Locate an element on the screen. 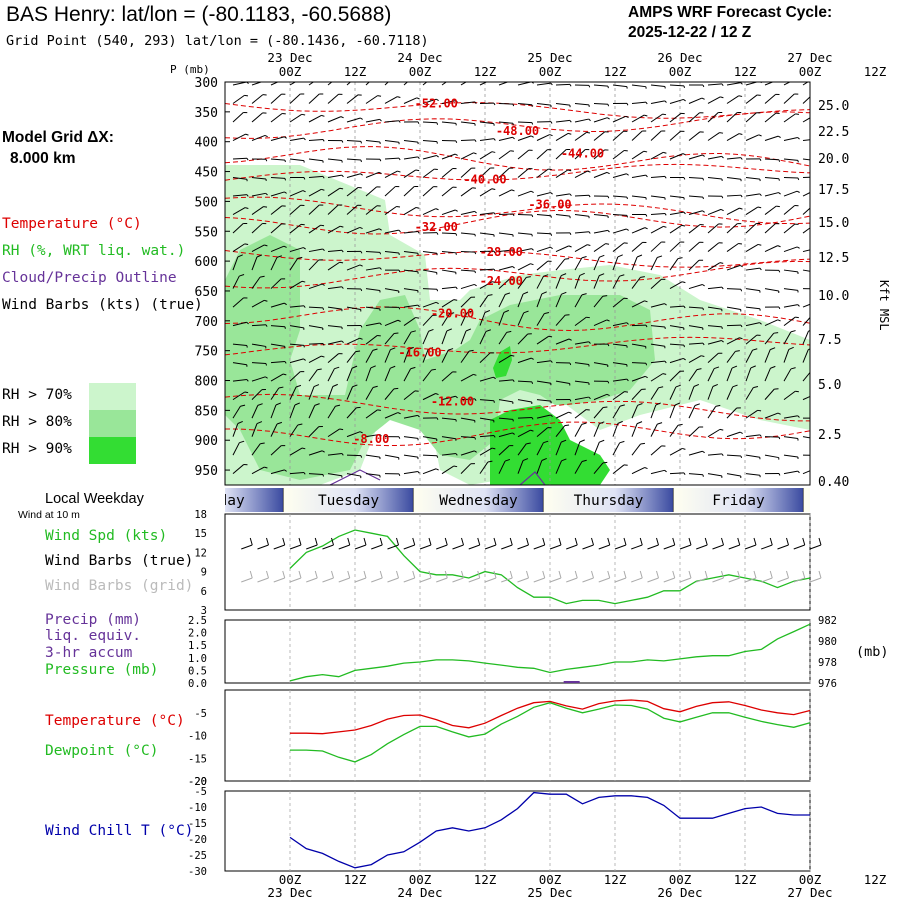 The image size is (900, 900). pressure-tick: 982 is located at coordinates (827, 621).